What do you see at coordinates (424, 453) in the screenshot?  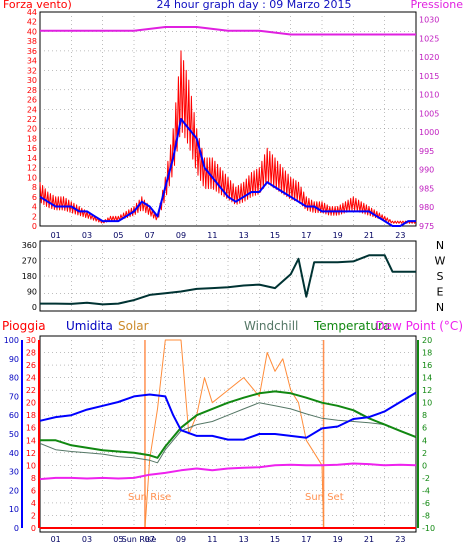 I see `temp-tick-label: 2` at bounding box center [424, 453].